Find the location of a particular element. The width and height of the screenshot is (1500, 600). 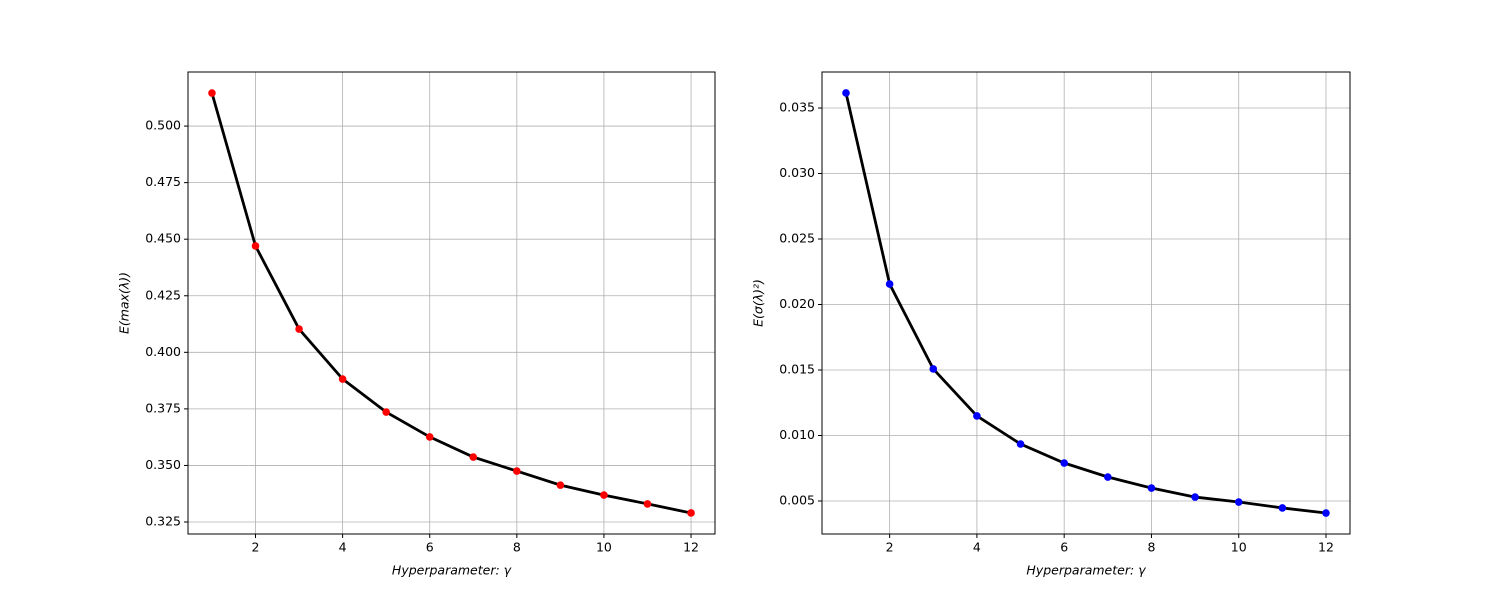

y-tick-label: 0.030 is located at coordinates (797, 172).